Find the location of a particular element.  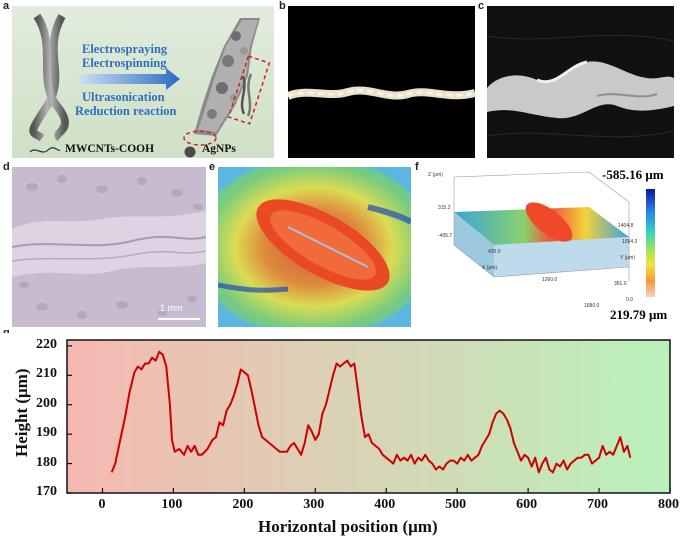

sem-surface-image: 1 mm is located at coordinates (109, 247).